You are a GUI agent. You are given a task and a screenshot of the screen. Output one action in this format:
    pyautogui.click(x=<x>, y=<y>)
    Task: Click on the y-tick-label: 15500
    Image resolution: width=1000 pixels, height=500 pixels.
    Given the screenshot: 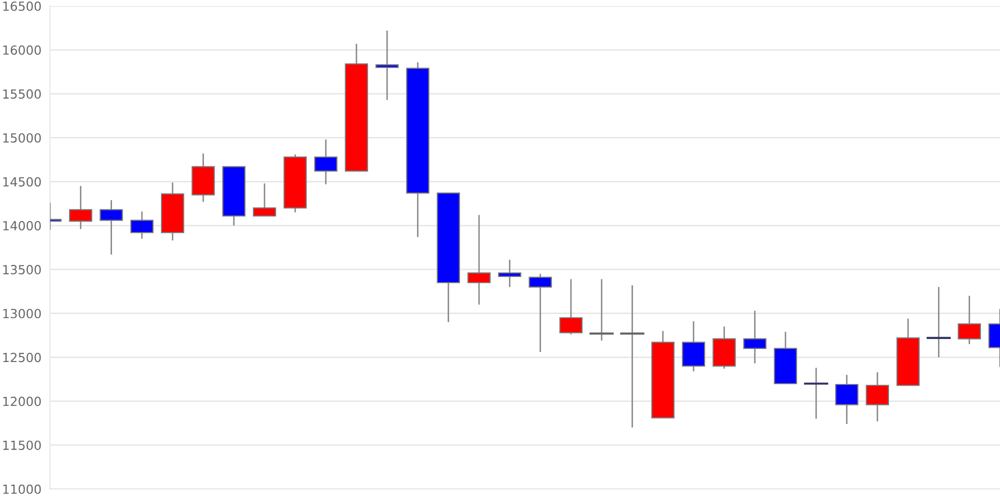 What is the action you would take?
    pyautogui.click(x=22, y=94)
    